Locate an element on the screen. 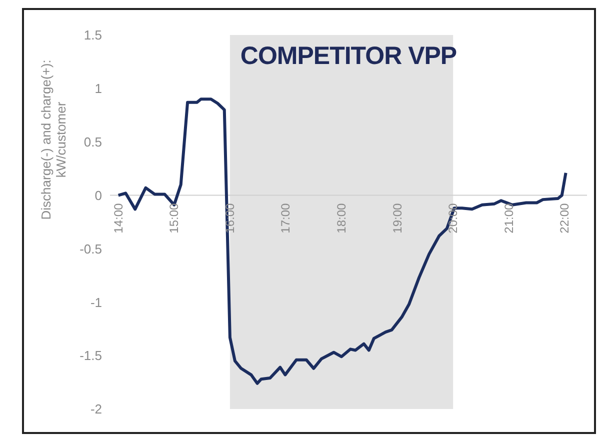 The image size is (603, 440). y-axis-title: Discharge(-) and charge(+): kW/customer is located at coordinates (53, 140).